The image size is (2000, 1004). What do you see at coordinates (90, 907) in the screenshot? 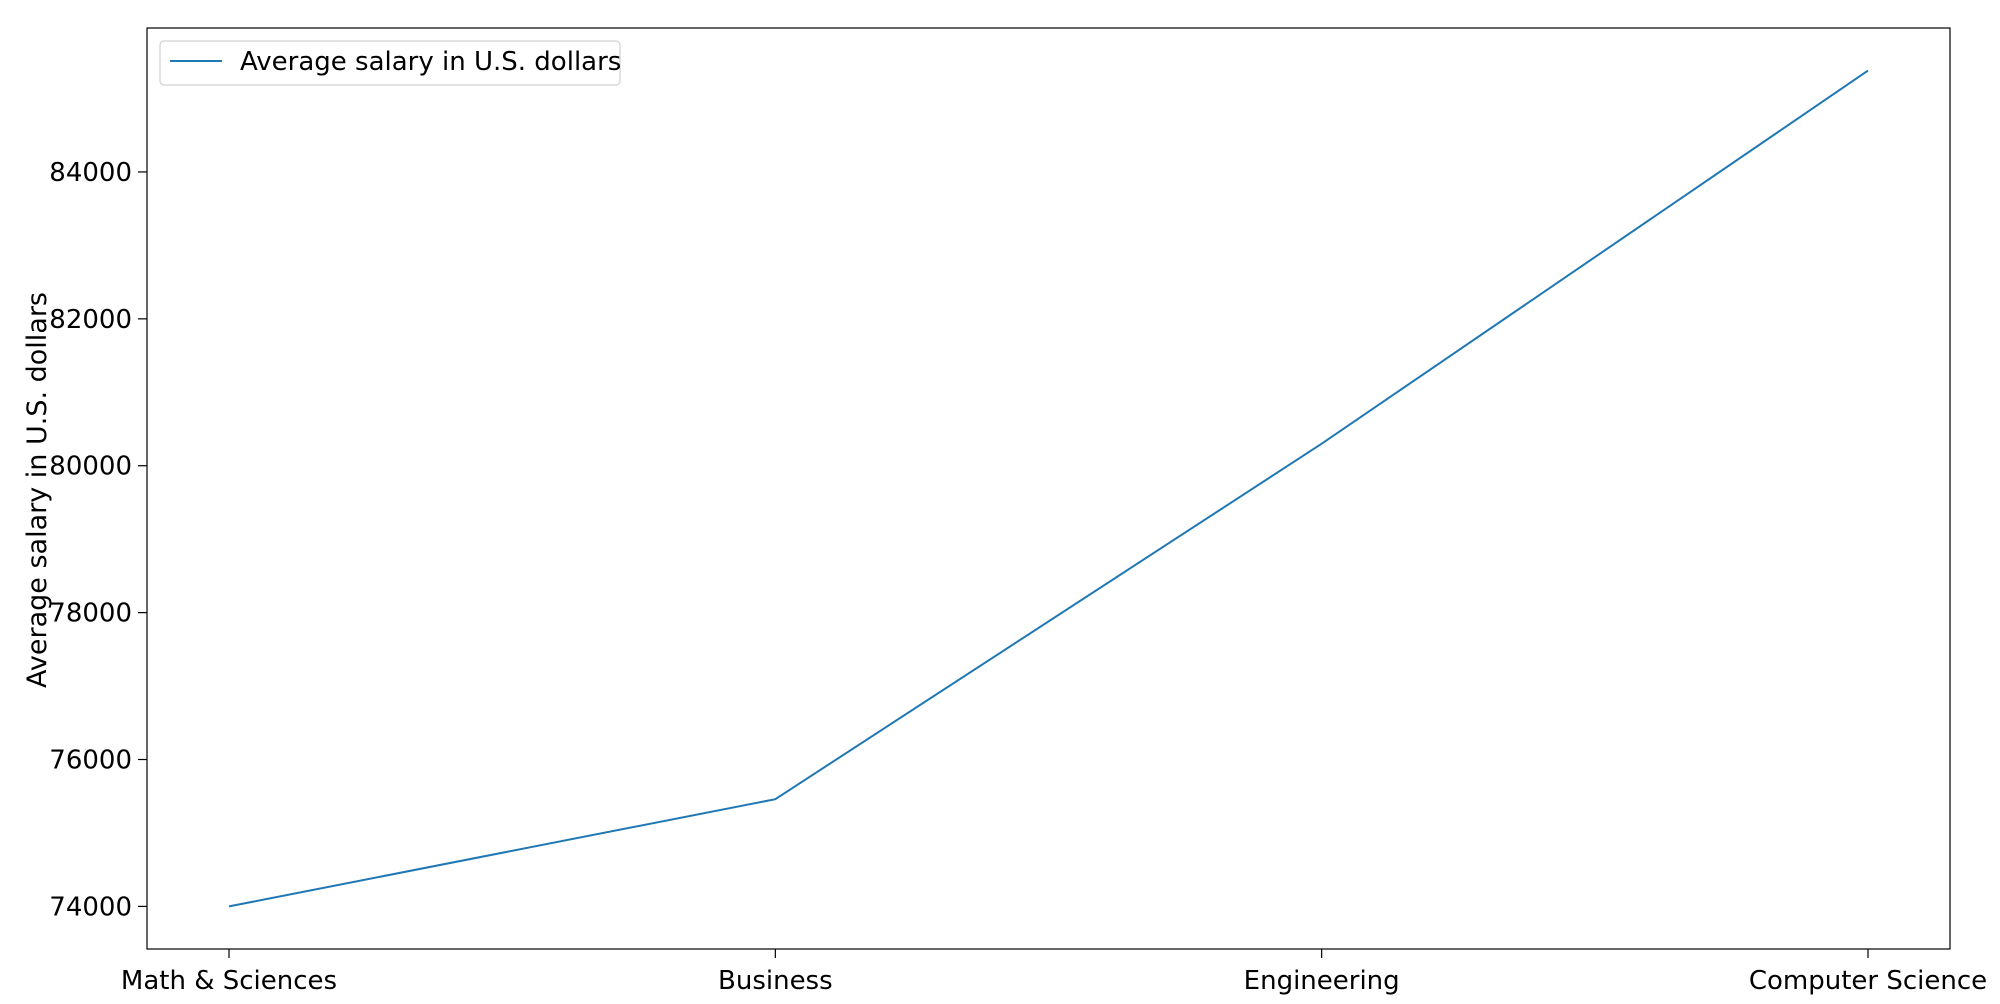
I see `y-tick-label: 74000` at bounding box center [90, 907].